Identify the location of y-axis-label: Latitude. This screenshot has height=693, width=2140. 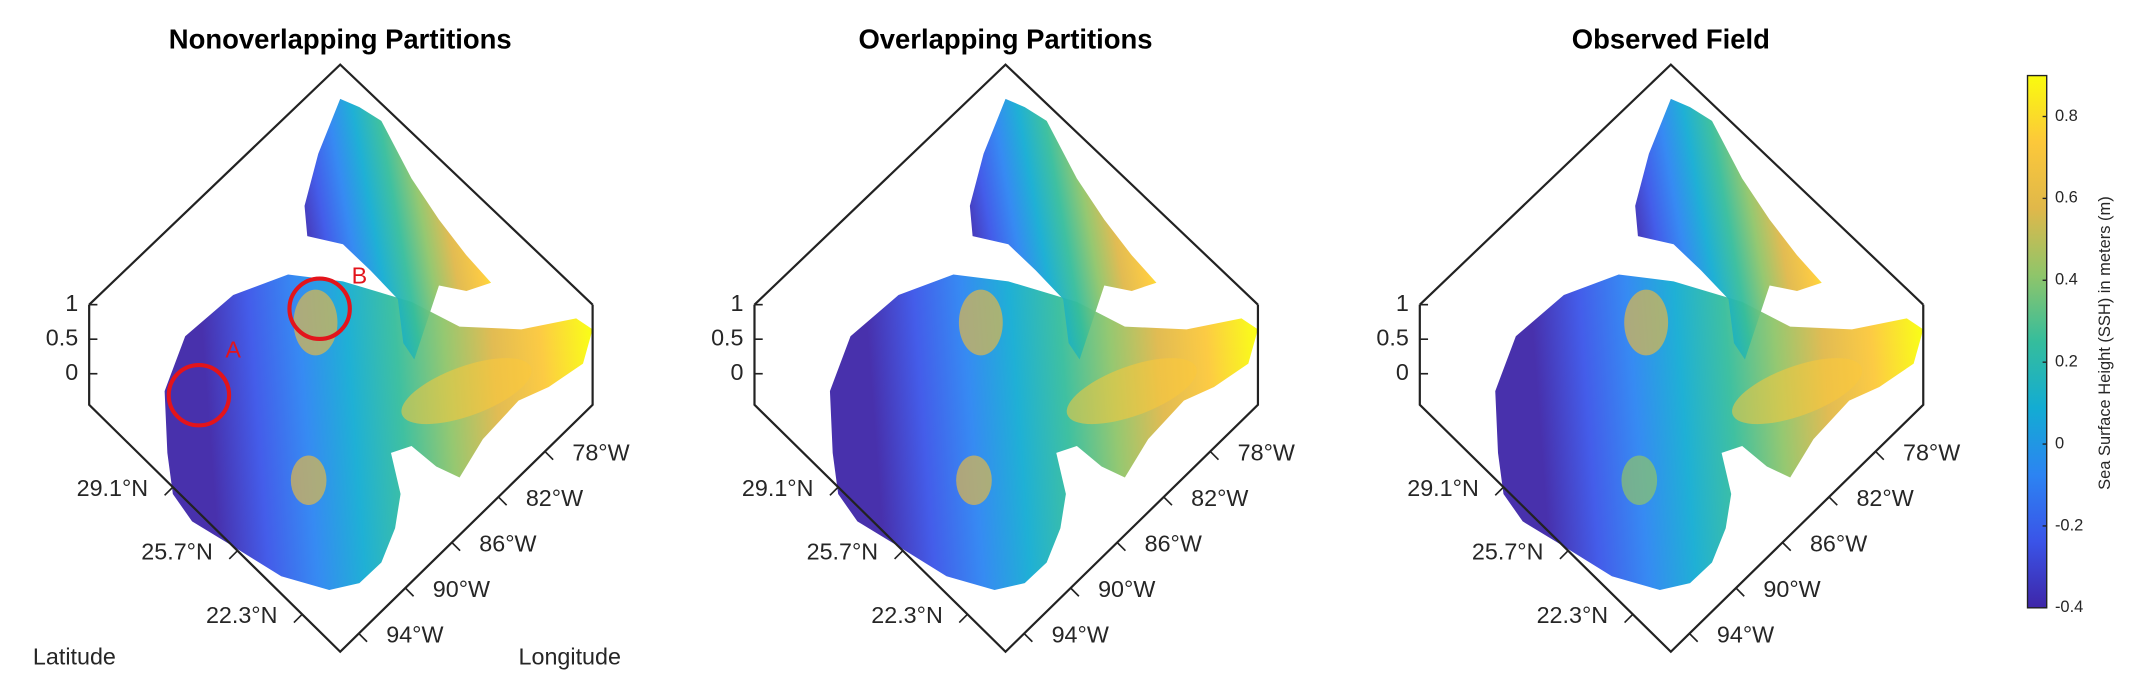
(74, 657).